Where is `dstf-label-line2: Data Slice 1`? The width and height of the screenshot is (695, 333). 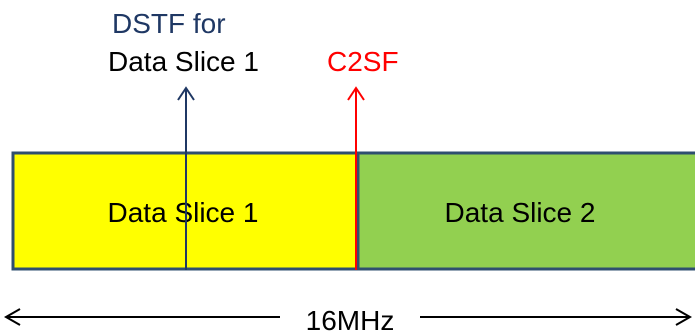 dstf-label-line2: Data Slice 1 is located at coordinates (183, 61).